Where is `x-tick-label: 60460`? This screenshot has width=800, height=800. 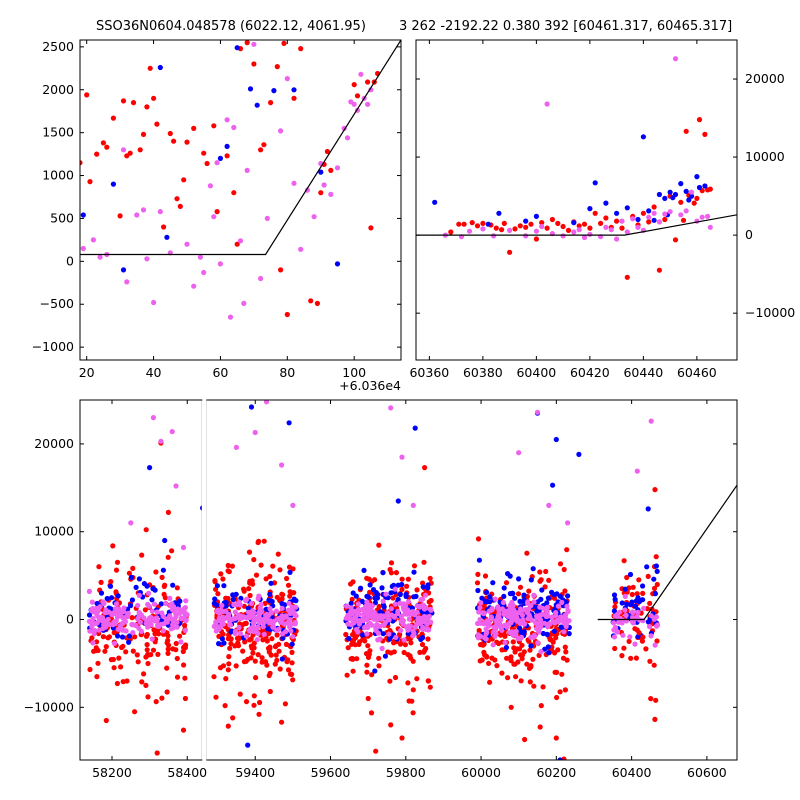 x-tick-label: 60460 is located at coordinates (697, 372).